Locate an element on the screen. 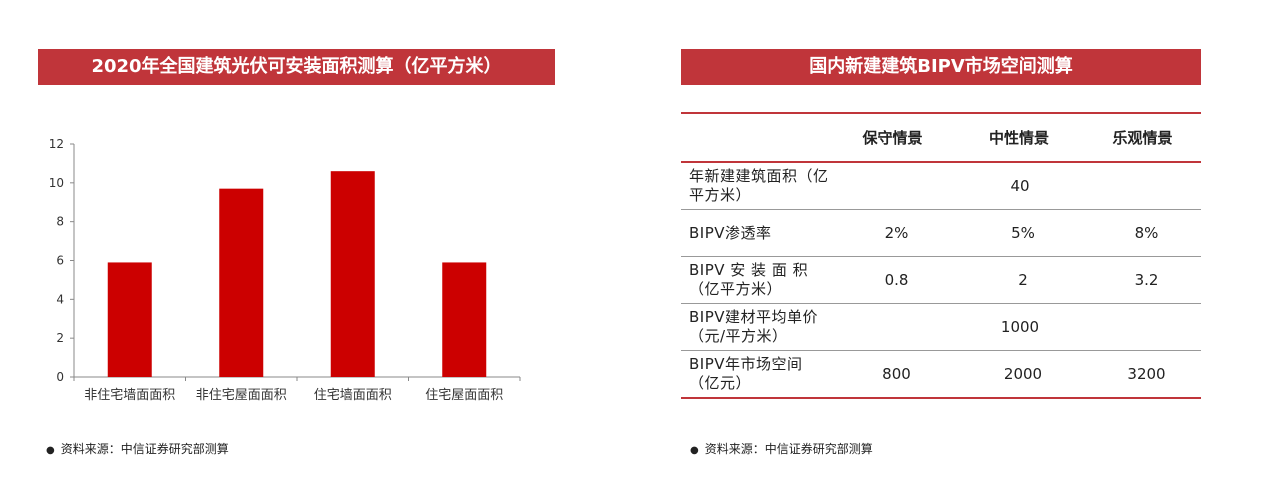 Image resolution: width=1268 pixels, height=498 pixels. row-merged-value: 40 is located at coordinates (1016, 186).